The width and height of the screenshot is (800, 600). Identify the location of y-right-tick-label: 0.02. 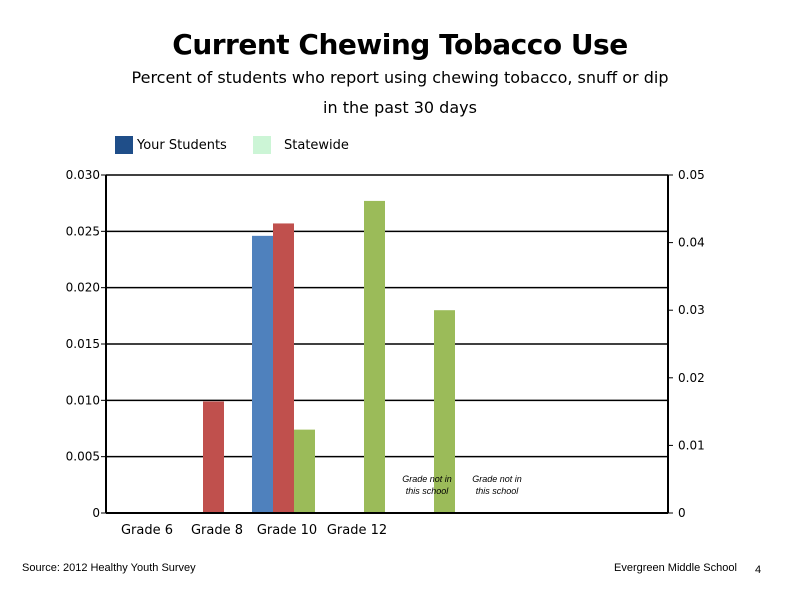
(691, 378).